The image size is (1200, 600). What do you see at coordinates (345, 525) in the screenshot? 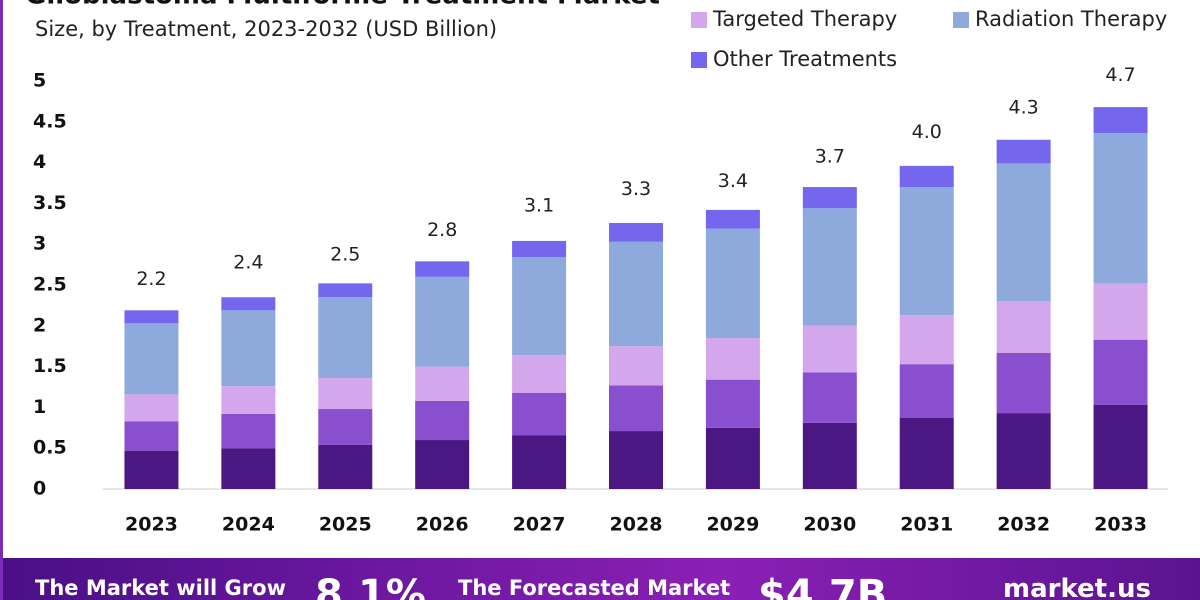
I see `x-tick-label: 2025` at bounding box center [345, 525].